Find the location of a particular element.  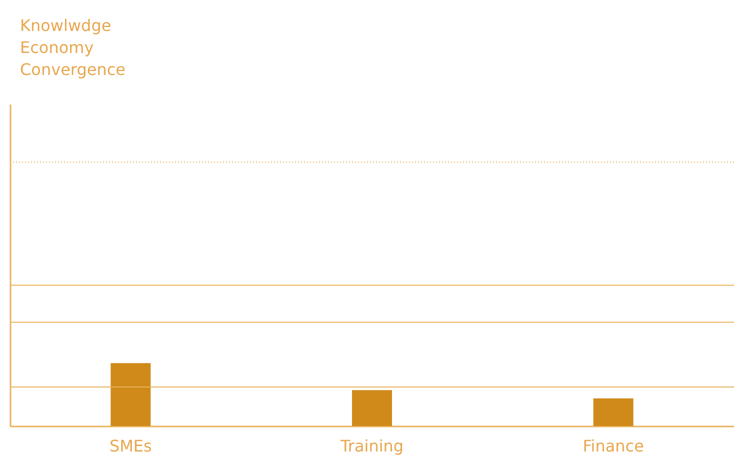

chart-title: Knowlwdge Economy Convergence is located at coordinates (73, 47).